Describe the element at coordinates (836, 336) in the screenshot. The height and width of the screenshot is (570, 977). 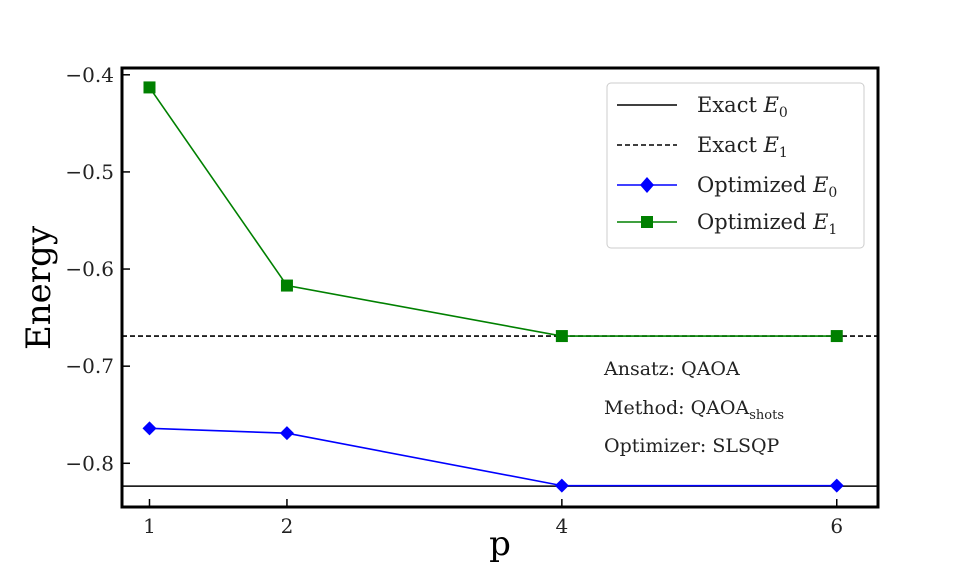
I see `data-point-optimized-e1-p6` at that location.